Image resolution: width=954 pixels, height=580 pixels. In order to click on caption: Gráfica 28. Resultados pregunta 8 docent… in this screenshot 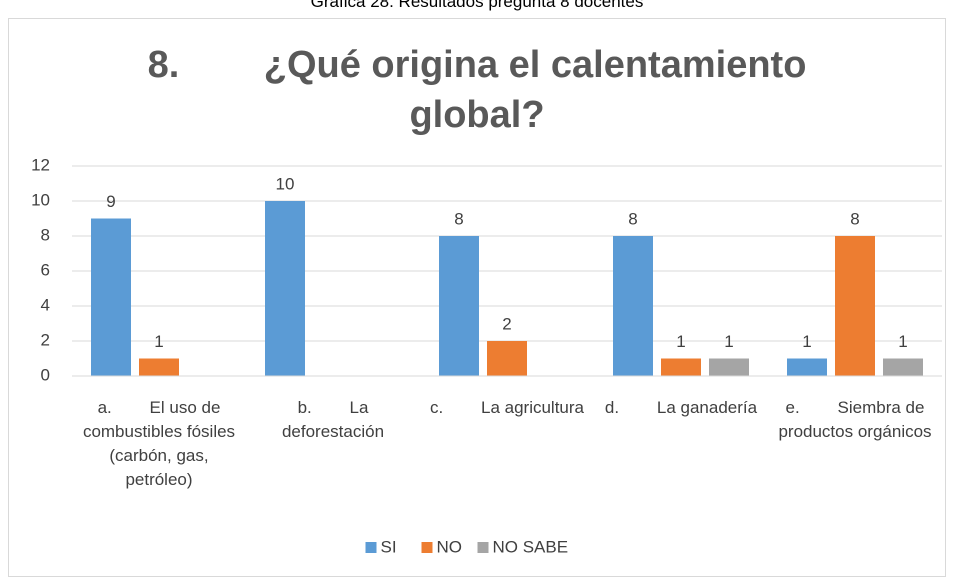, I will do `click(477, 5)`.